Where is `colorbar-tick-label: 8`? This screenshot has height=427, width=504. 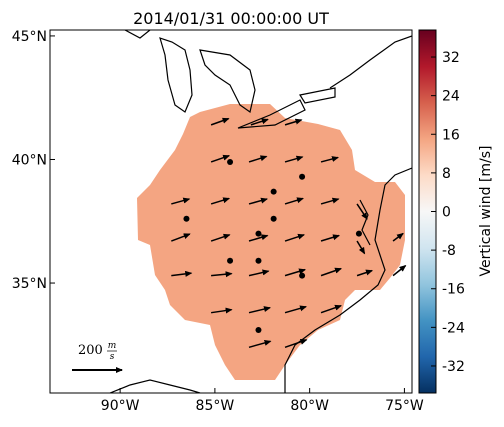 colorbar-tick-label: 8 is located at coordinates (446, 174).